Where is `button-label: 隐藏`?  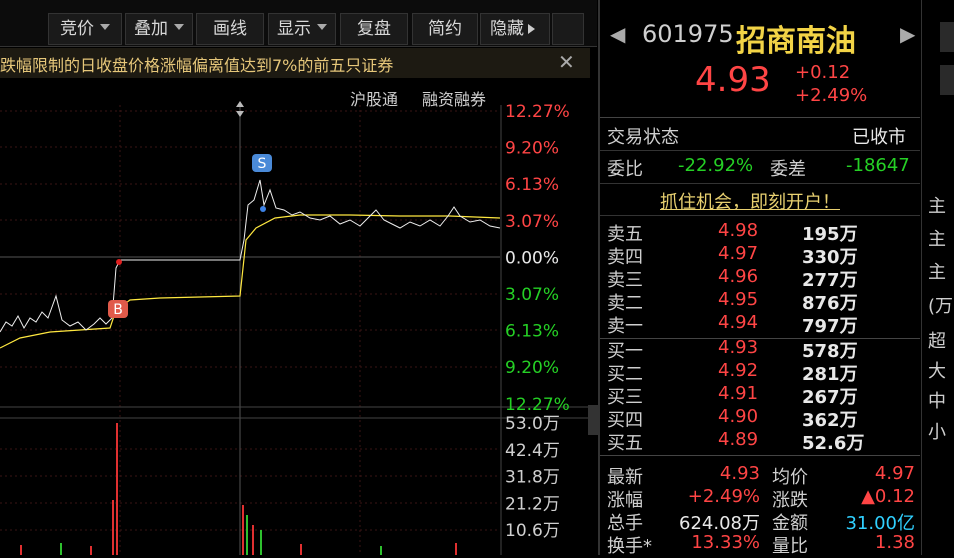 button-label: 隐藏 is located at coordinates (507, 29).